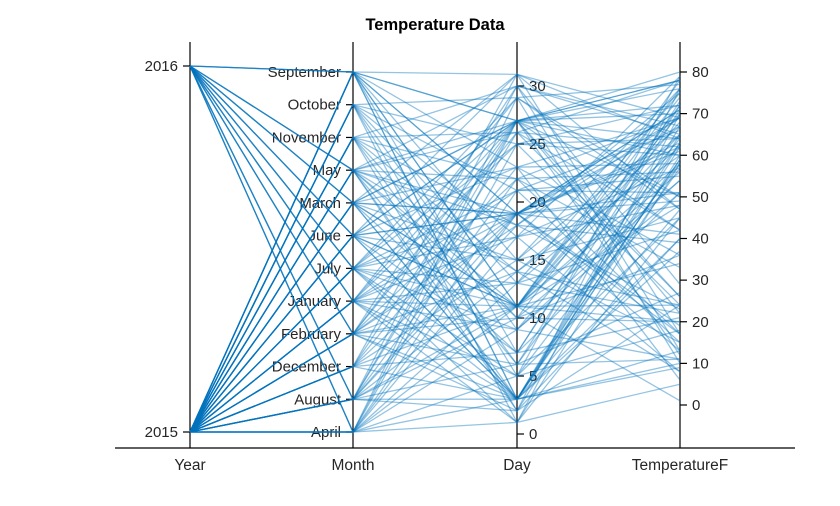 The image size is (840, 506). I want to click on temperature-tick-label: 20, so click(700, 322).